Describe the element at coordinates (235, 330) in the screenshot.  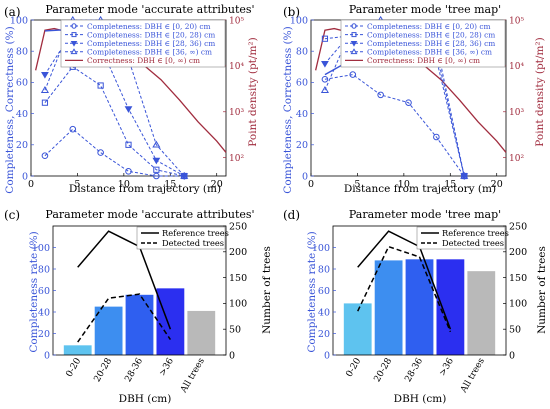
I see `panel-c-rtick-label-1: 50` at that location.